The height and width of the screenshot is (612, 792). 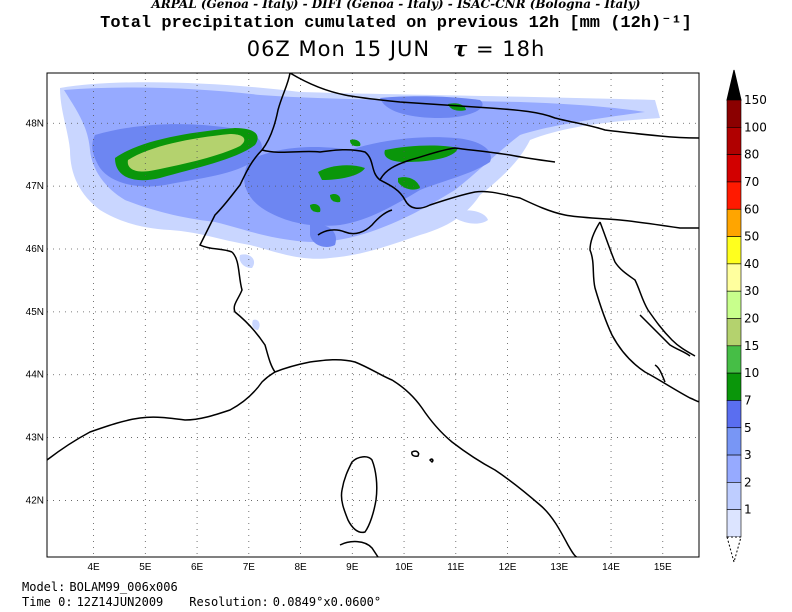 What do you see at coordinates (123, 587) in the screenshot?
I see `model-value: BOLAM99_006x006` at bounding box center [123, 587].